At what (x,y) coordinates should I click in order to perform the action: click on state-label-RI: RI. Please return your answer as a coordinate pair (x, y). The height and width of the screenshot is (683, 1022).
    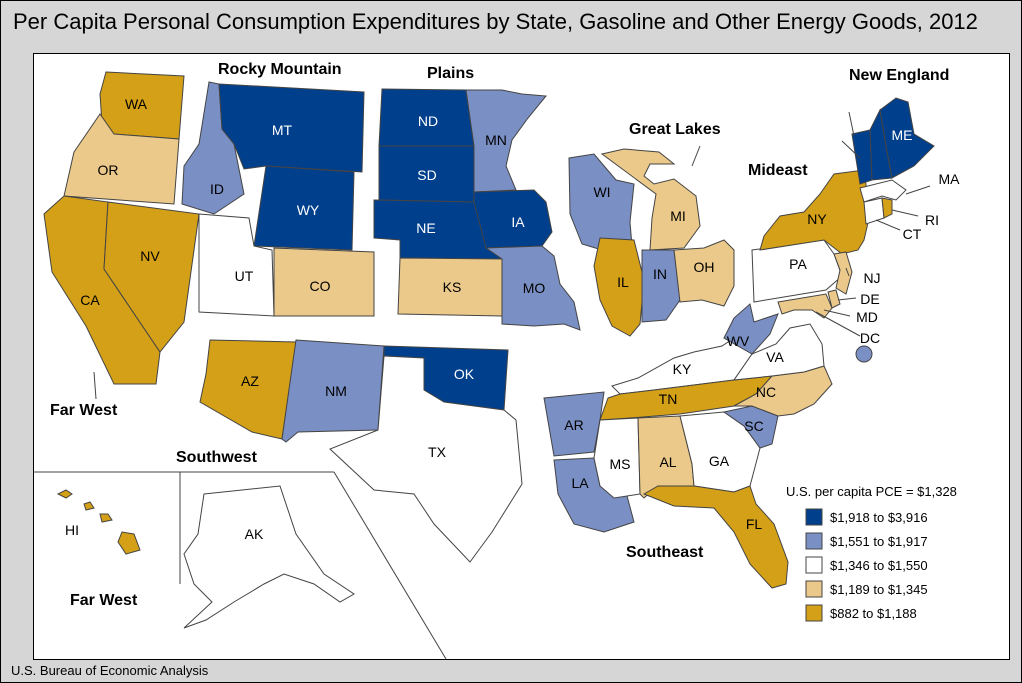
    Looking at the image, I should click on (932, 220).